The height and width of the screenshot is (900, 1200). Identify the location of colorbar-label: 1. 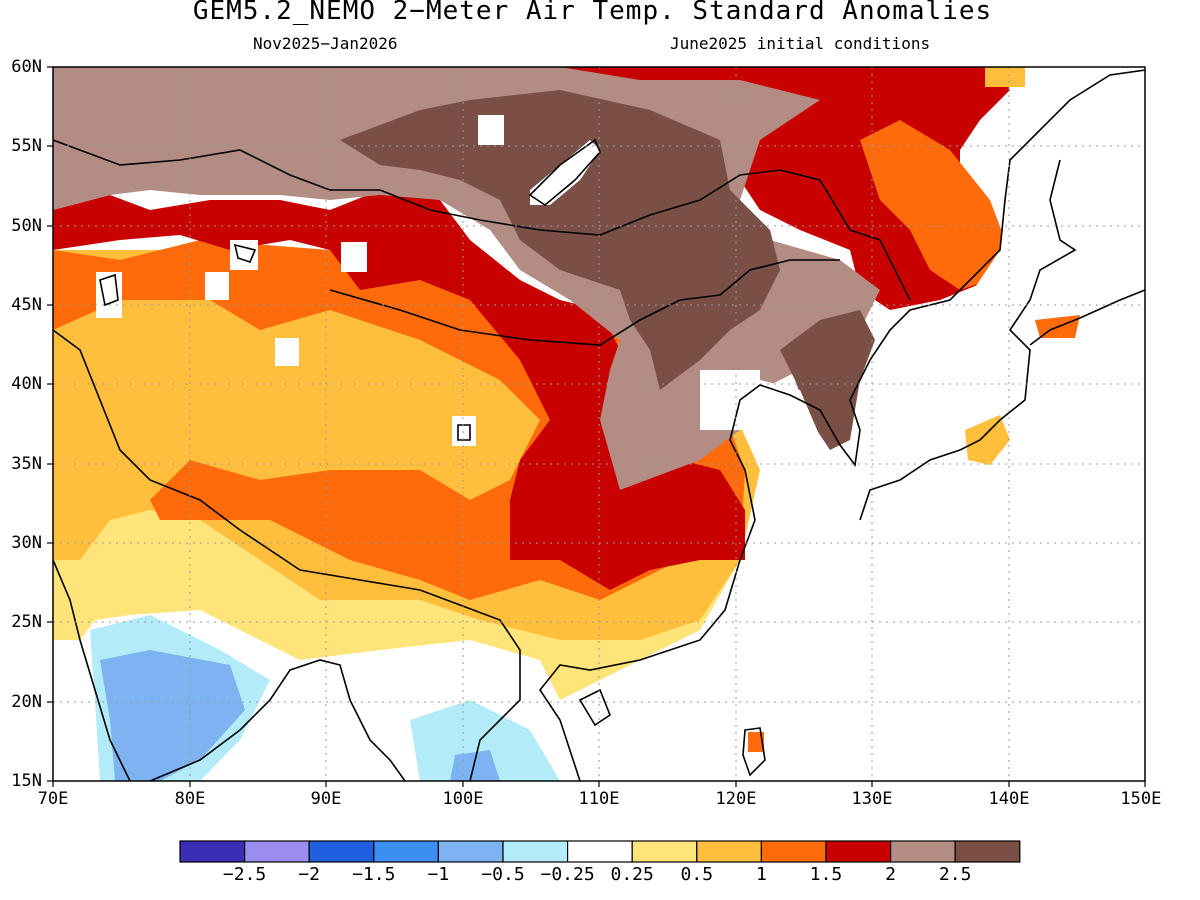
(761, 874).